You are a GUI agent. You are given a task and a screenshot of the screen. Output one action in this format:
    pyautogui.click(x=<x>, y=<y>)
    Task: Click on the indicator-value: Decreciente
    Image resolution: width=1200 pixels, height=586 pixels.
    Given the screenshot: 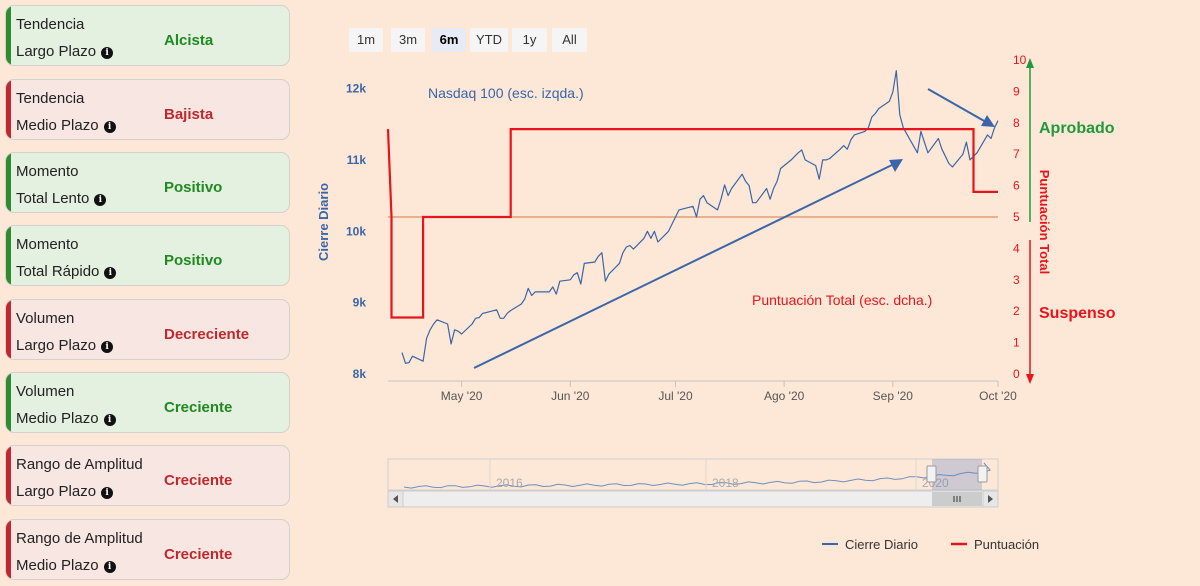 What is the action you would take?
    pyautogui.click(x=207, y=334)
    